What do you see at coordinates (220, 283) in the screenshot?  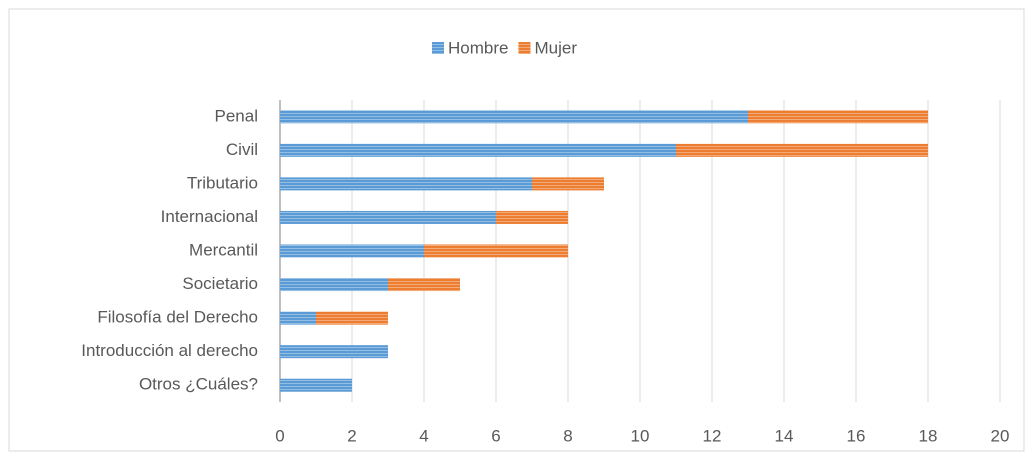 I see `y-tick-label: Societario` at bounding box center [220, 283].